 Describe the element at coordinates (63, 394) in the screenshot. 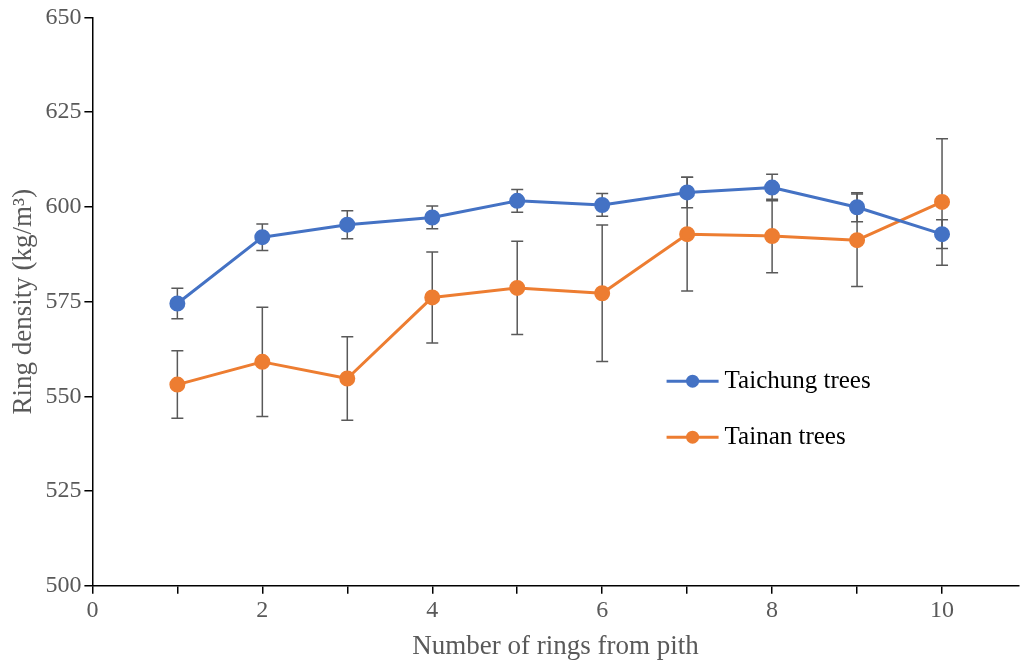

I see `y-tick-label: 550` at that location.